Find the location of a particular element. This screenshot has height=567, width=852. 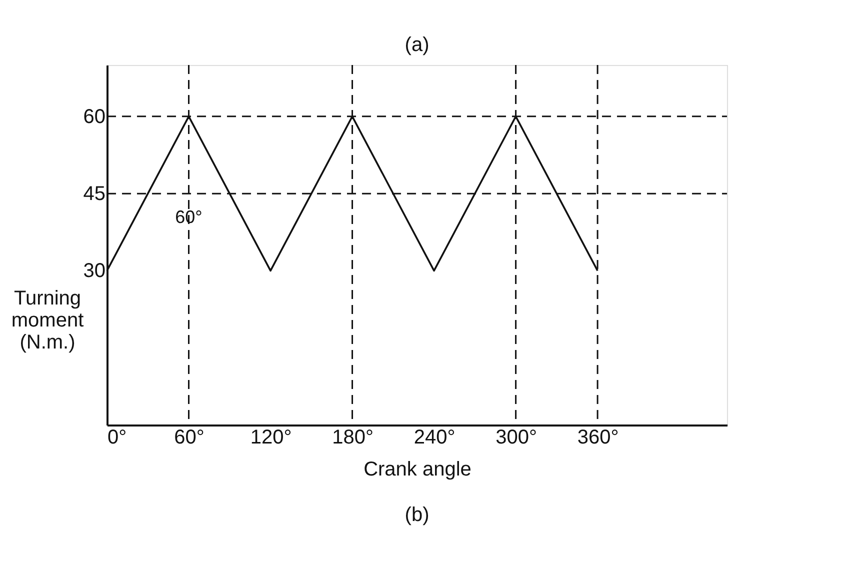

x-tick-label: 180° is located at coordinates (353, 437).